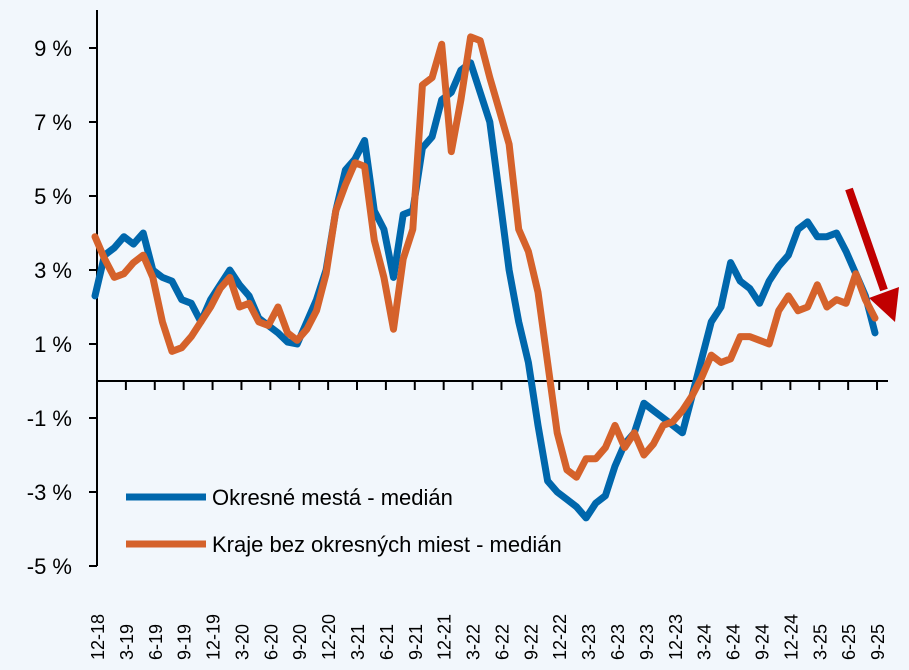 This screenshot has height=670, width=909. Describe the element at coordinates (358, 642) in the screenshot. I see `x-tick-label: 3-21` at that location.